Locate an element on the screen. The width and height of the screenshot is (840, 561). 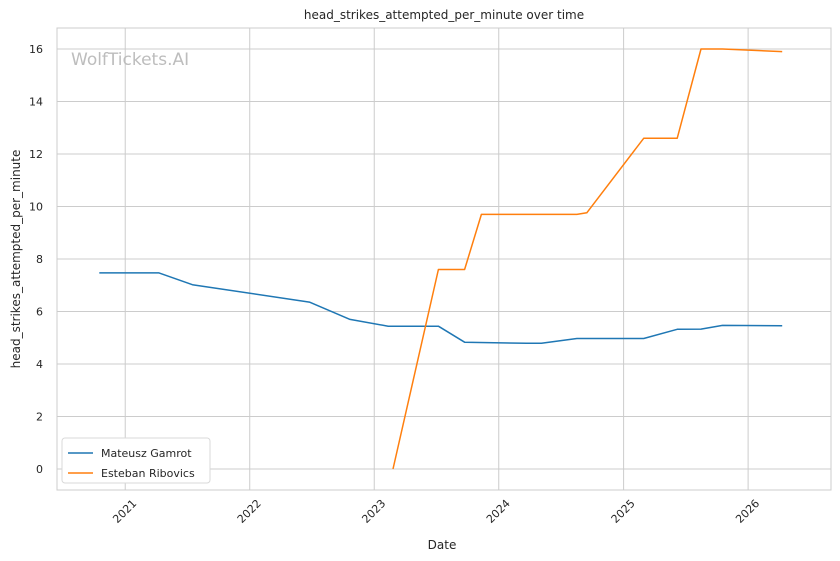
y-tick-label: 2 is located at coordinates (39, 417).